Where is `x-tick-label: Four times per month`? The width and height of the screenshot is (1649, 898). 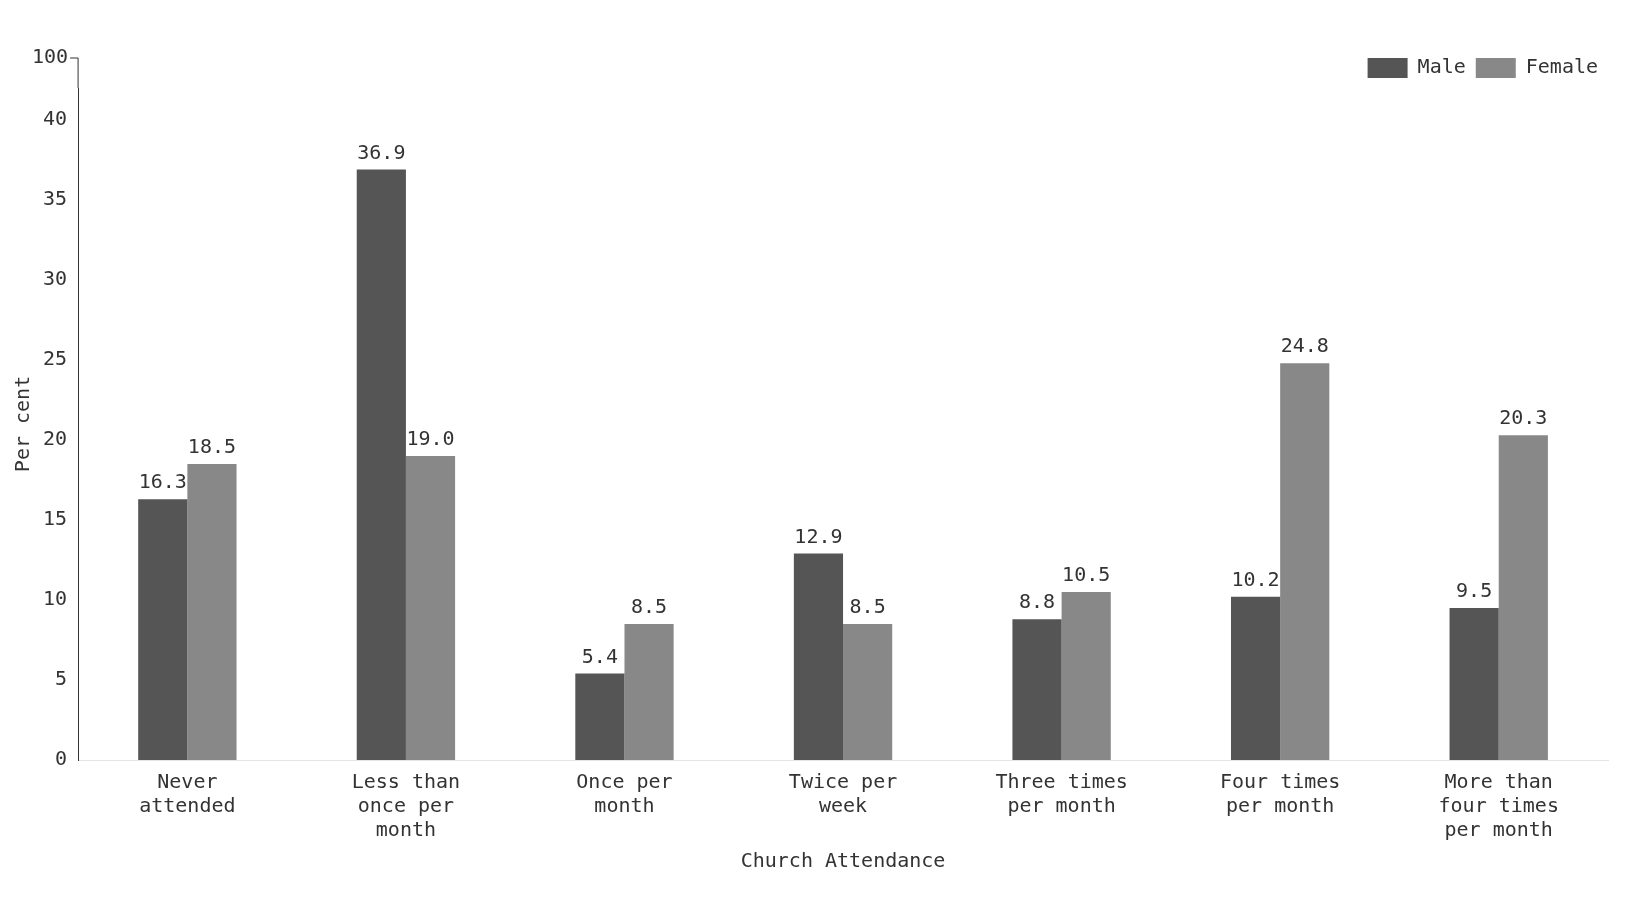
x-tick-label: Four times per month is located at coordinates (1280, 793).